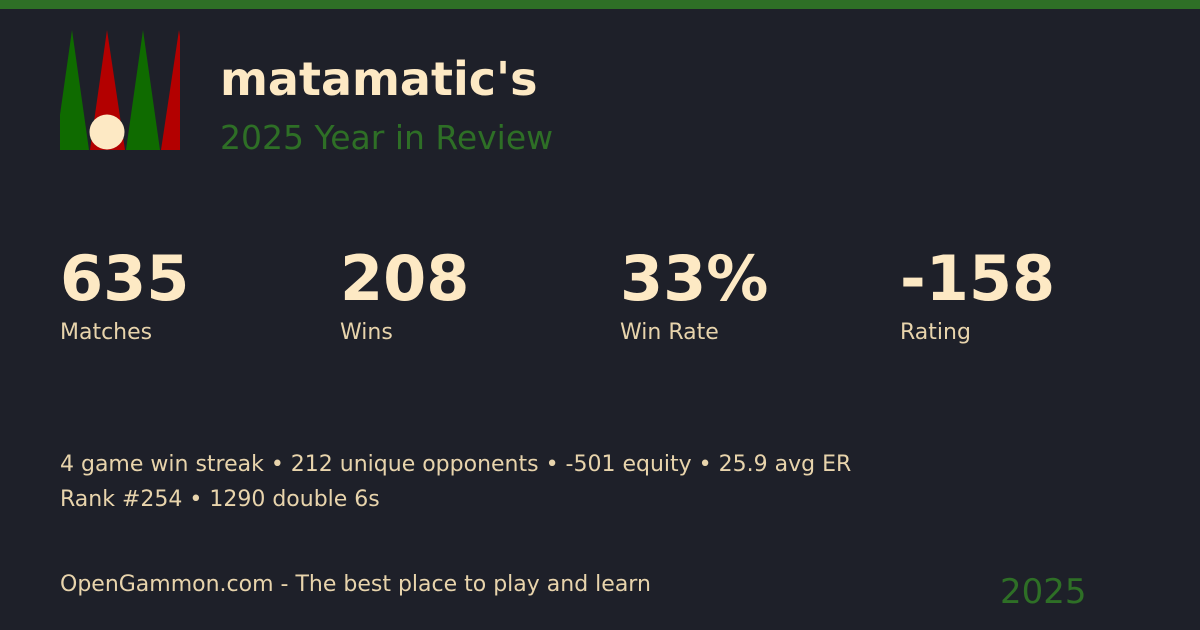 The image size is (1200, 630). What do you see at coordinates (405, 278) in the screenshot?
I see `stat-value: 208` at bounding box center [405, 278].